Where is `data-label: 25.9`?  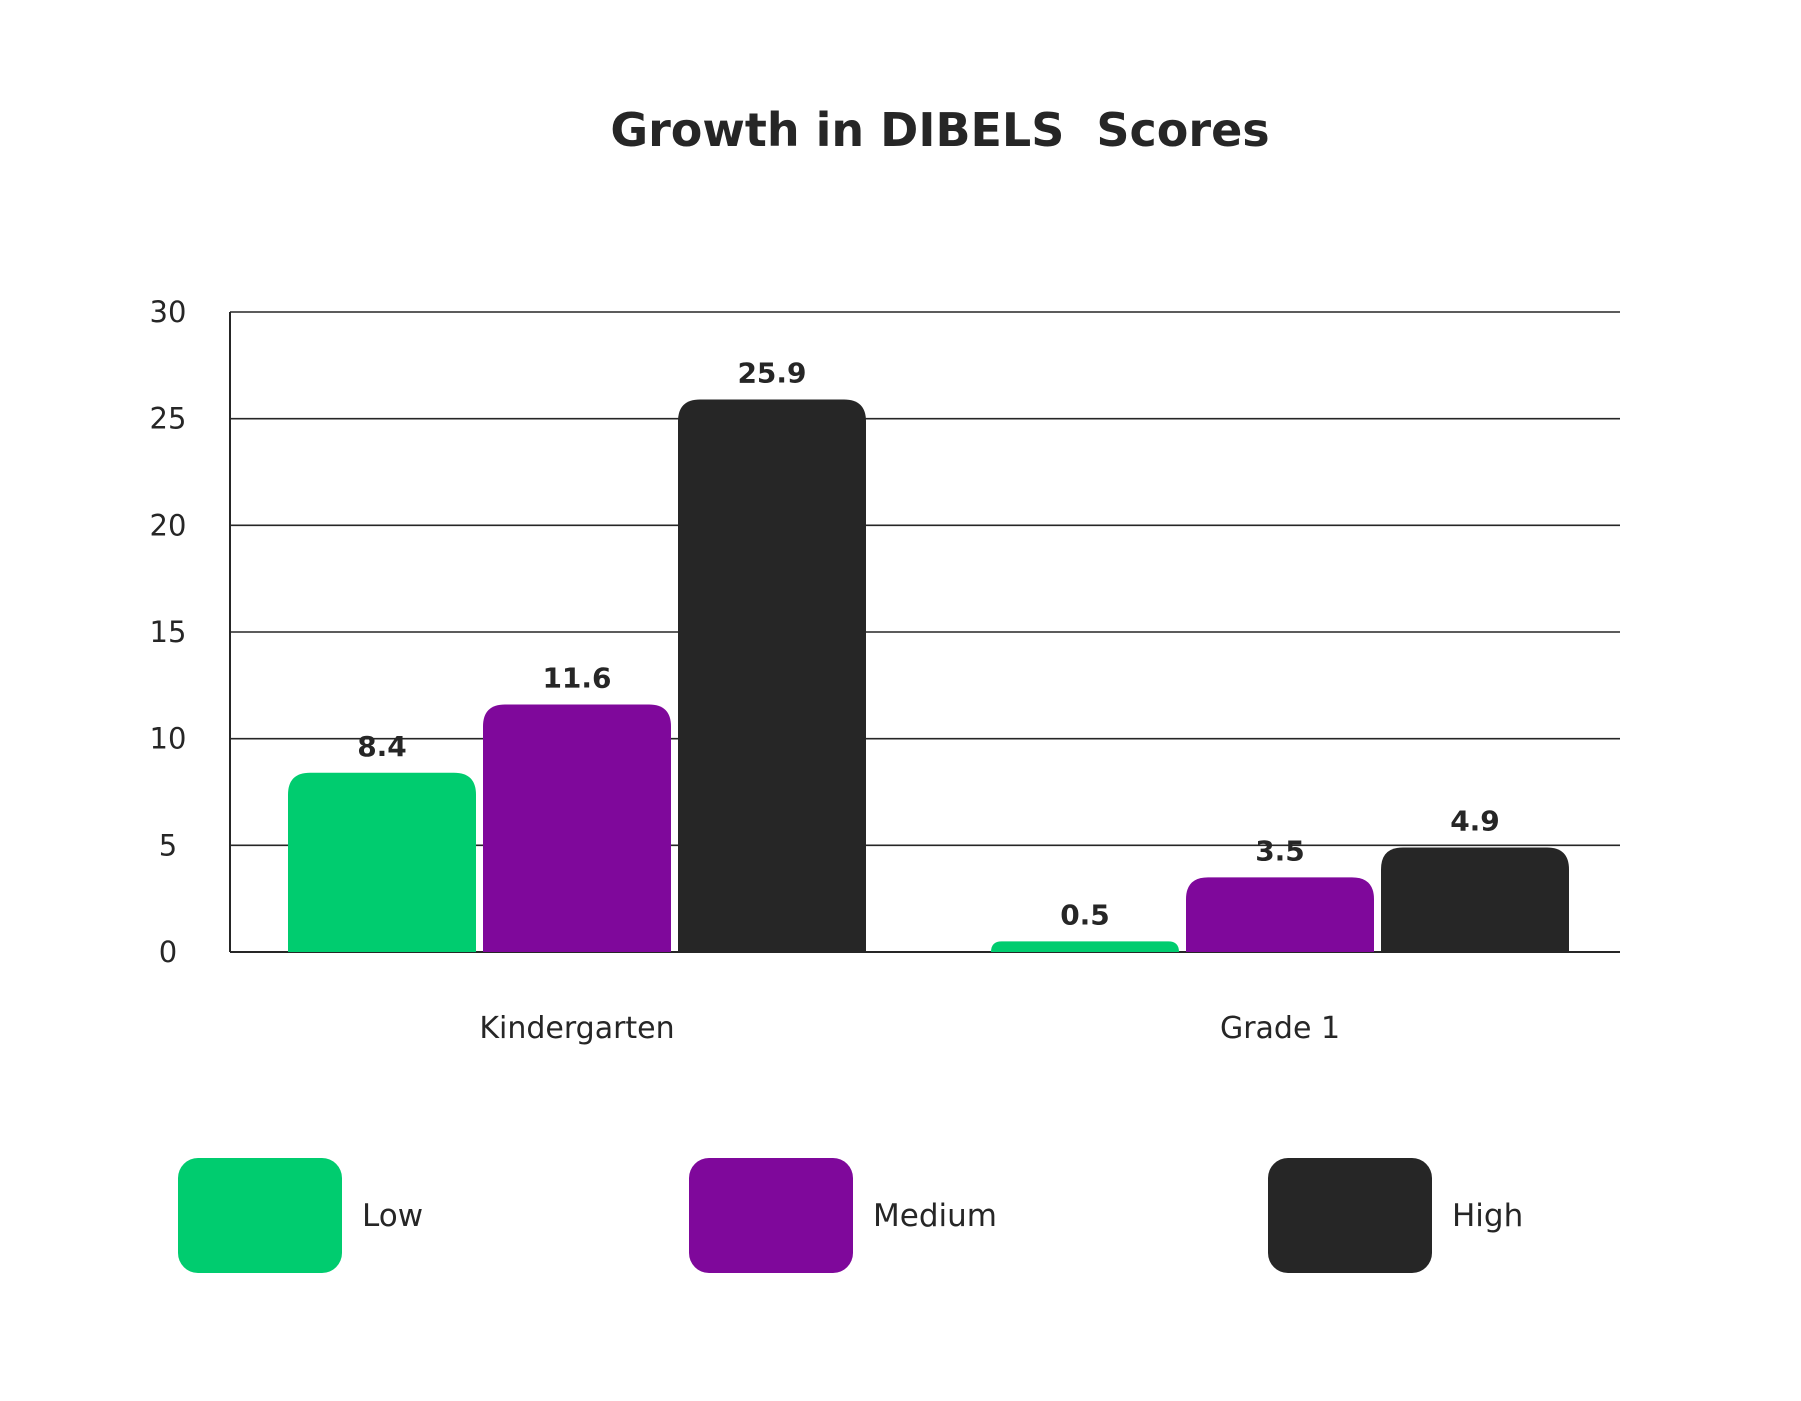 data-label: 25.9 is located at coordinates (771, 372).